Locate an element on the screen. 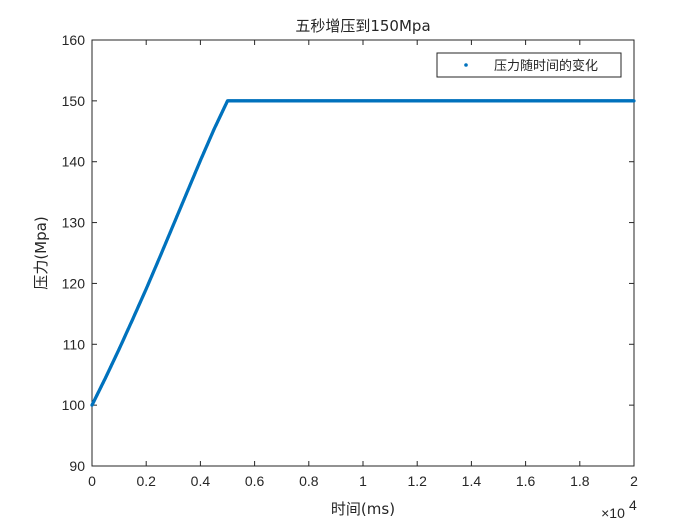  y-tick-label: 120 is located at coordinates (74, 283).